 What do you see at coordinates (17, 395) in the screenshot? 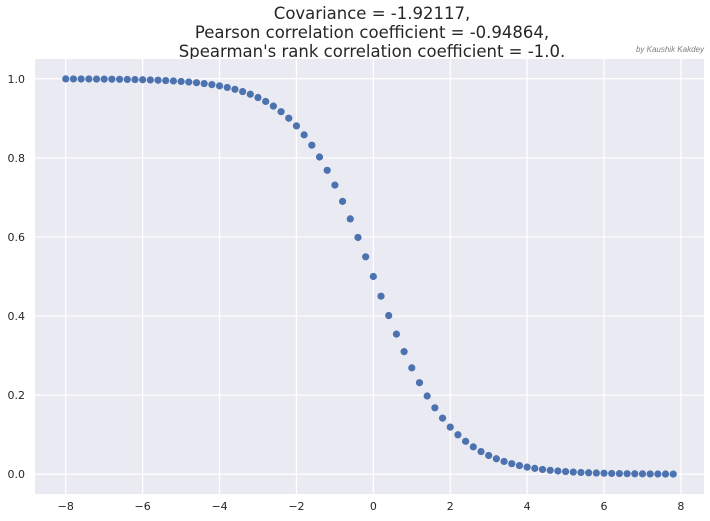
I see `y-tick-label: 0.2` at bounding box center [17, 395].